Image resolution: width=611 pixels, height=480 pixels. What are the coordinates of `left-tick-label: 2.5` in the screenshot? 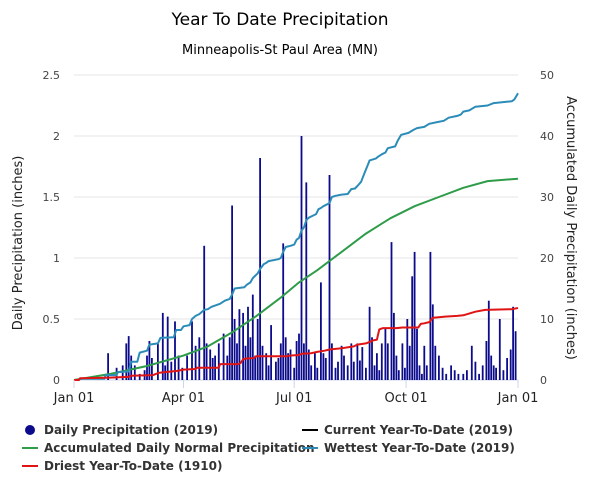 It's located at (52, 75).